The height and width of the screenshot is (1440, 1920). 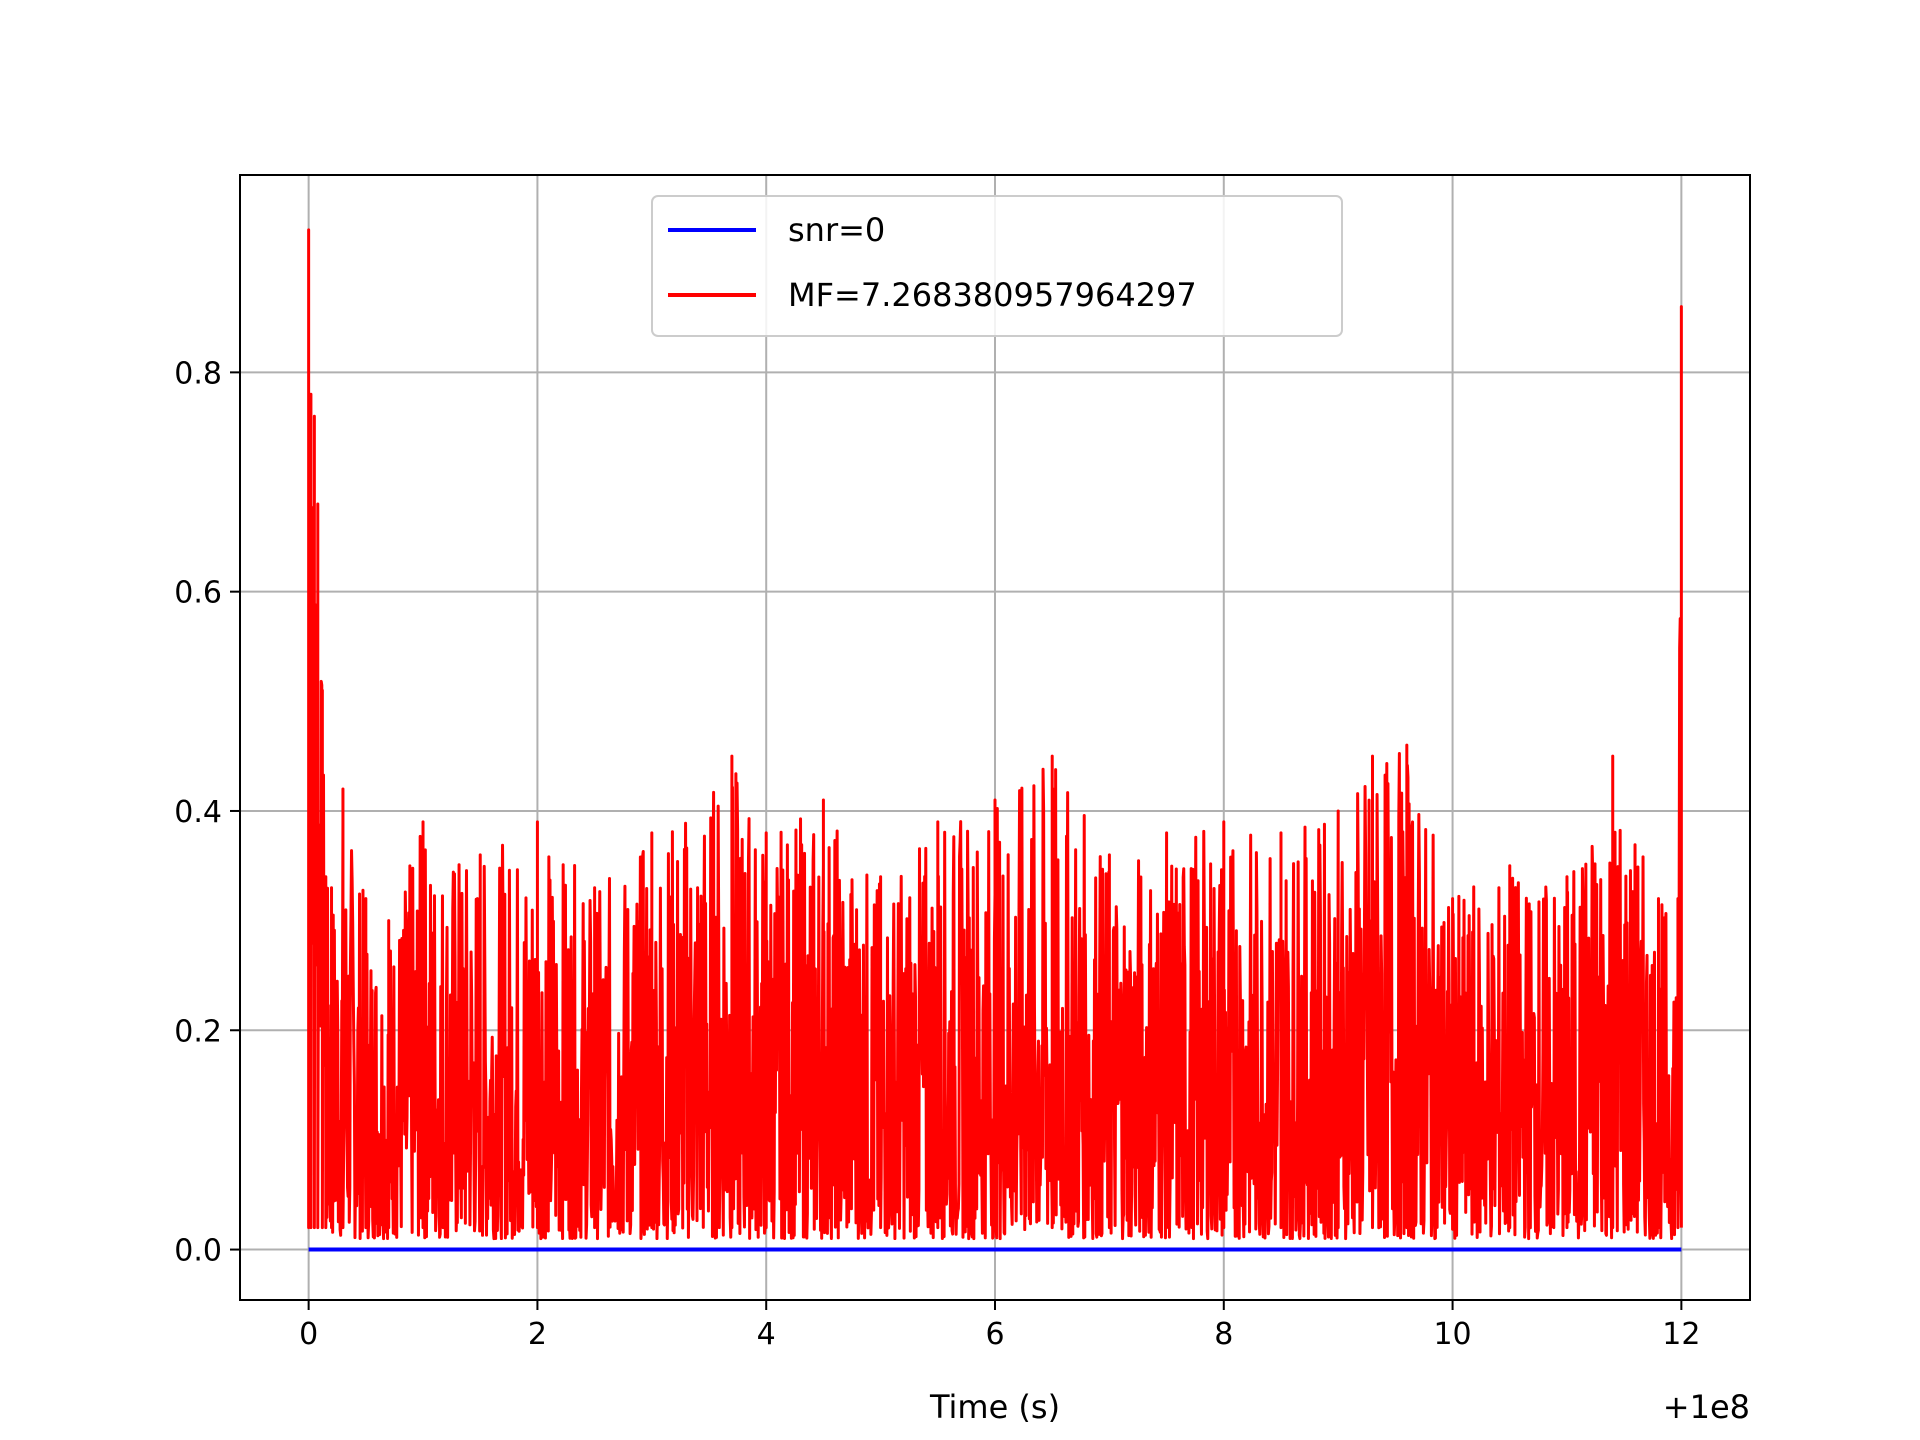 What do you see at coordinates (992, 295) in the screenshot?
I see `legend-label-mf: MF=7.268380957964297` at bounding box center [992, 295].